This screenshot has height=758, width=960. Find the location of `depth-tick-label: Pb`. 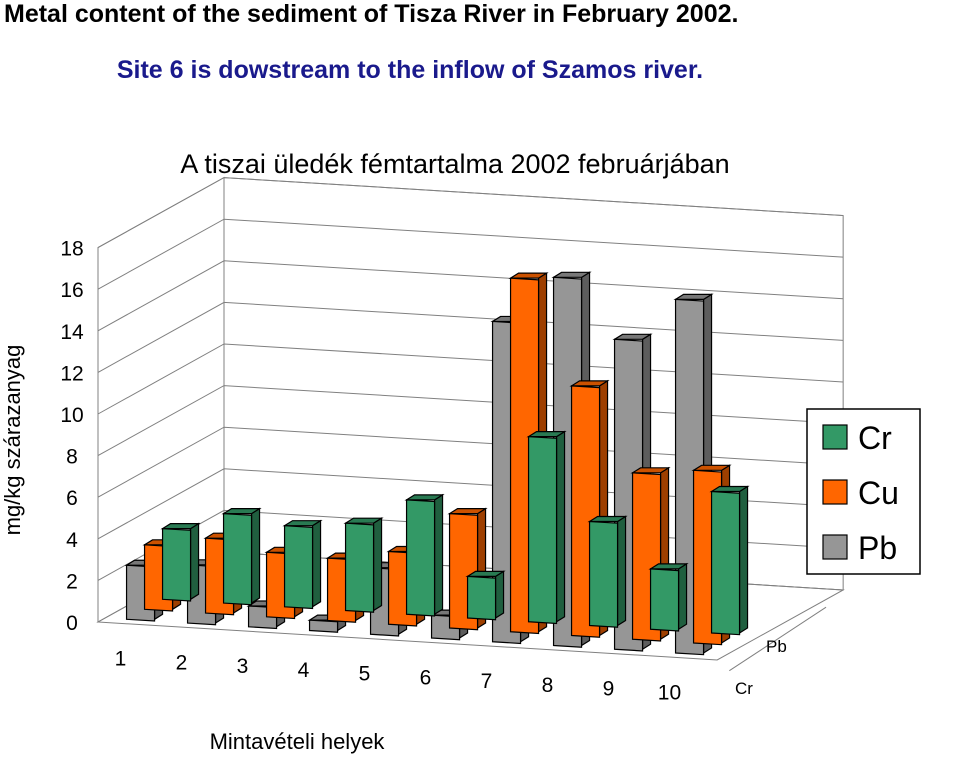

depth-tick-label: Pb is located at coordinates (776, 646).